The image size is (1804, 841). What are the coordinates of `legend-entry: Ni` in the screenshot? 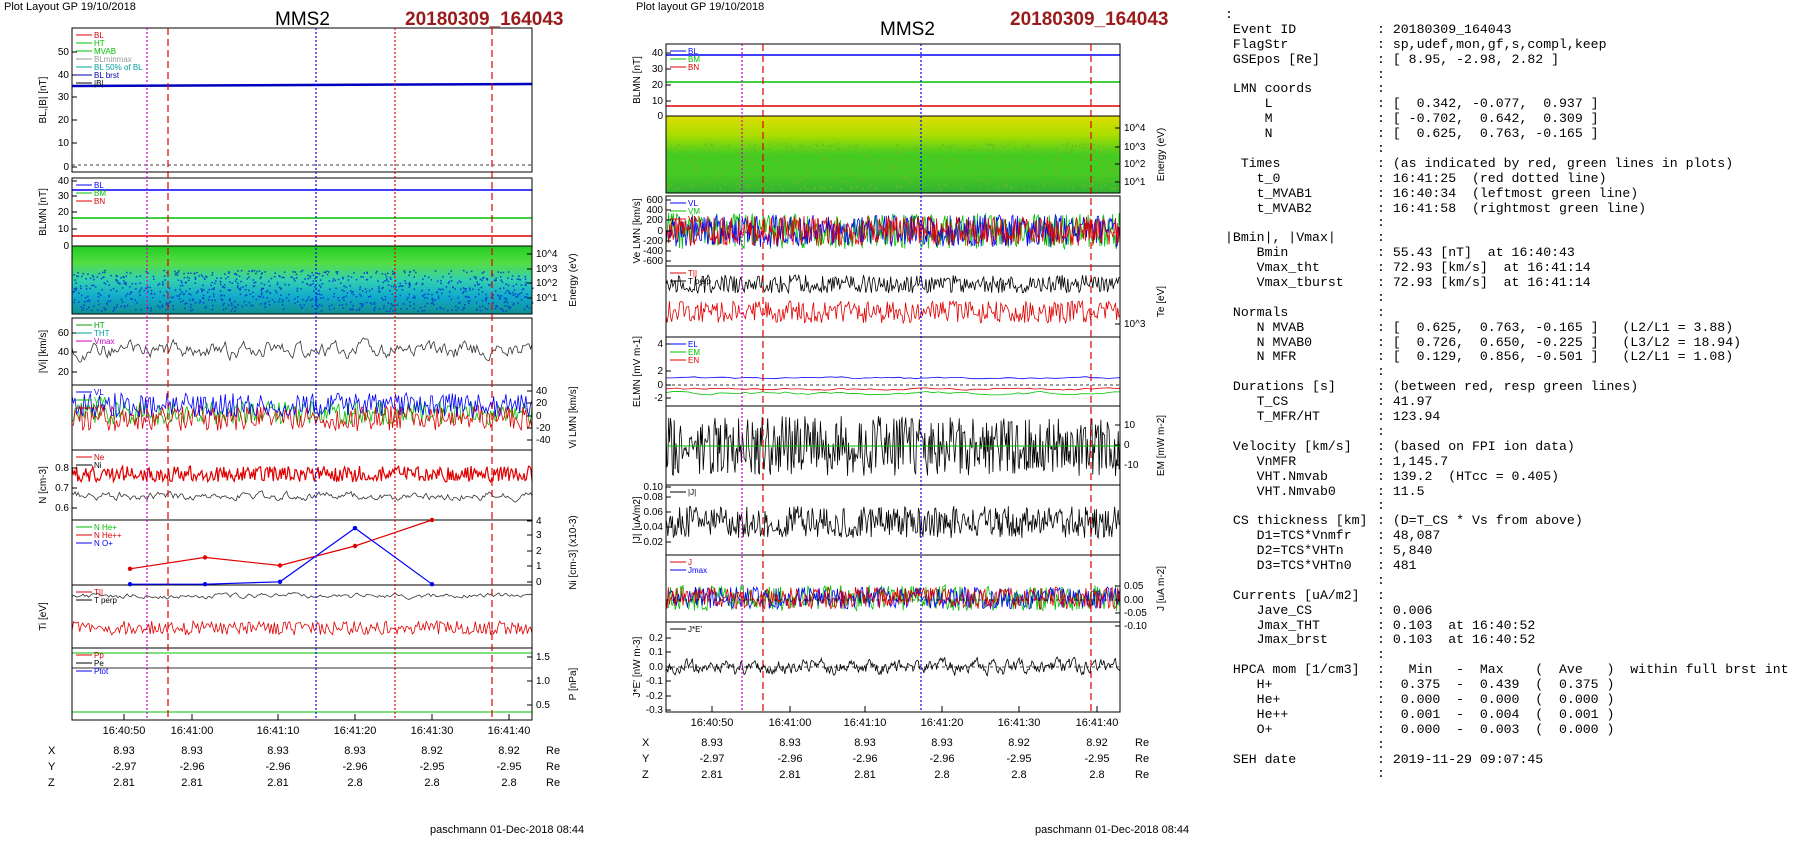 It's located at (98, 465).